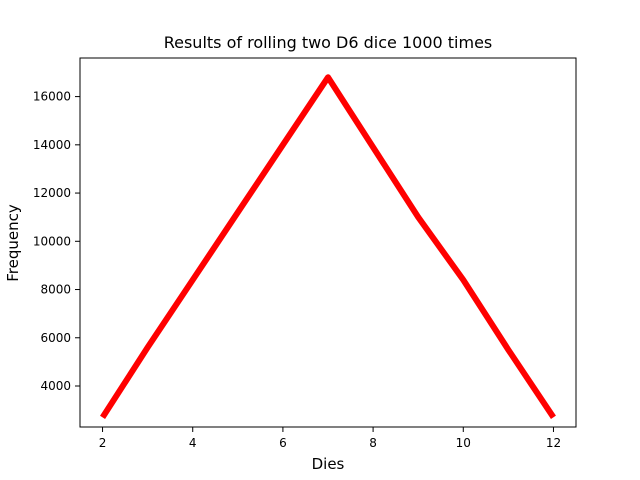  I want to click on y-tick-label: 12000, so click(52, 193).